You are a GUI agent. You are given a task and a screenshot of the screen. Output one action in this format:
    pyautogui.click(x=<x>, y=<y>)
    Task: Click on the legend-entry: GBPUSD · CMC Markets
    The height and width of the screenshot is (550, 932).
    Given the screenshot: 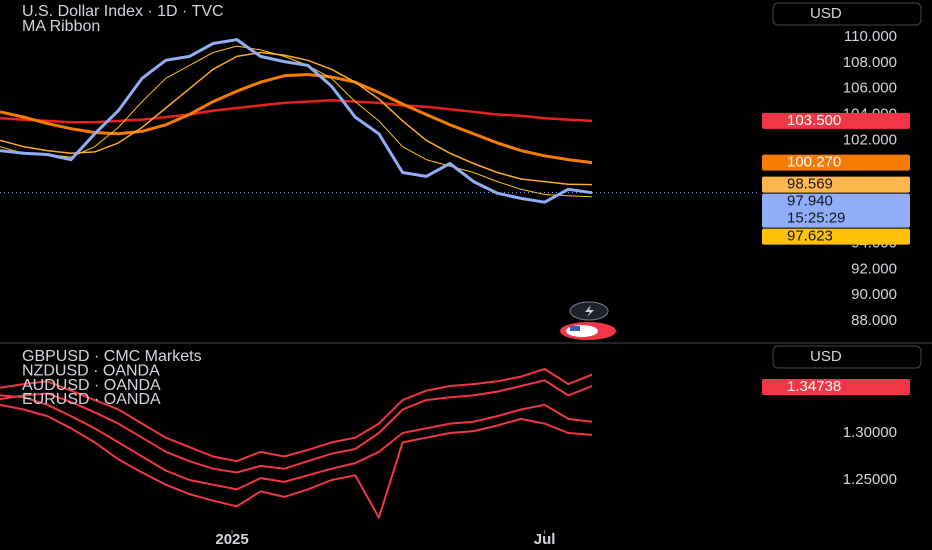 What is the action you would take?
    pyautogui.click(x=112, y=356)
    